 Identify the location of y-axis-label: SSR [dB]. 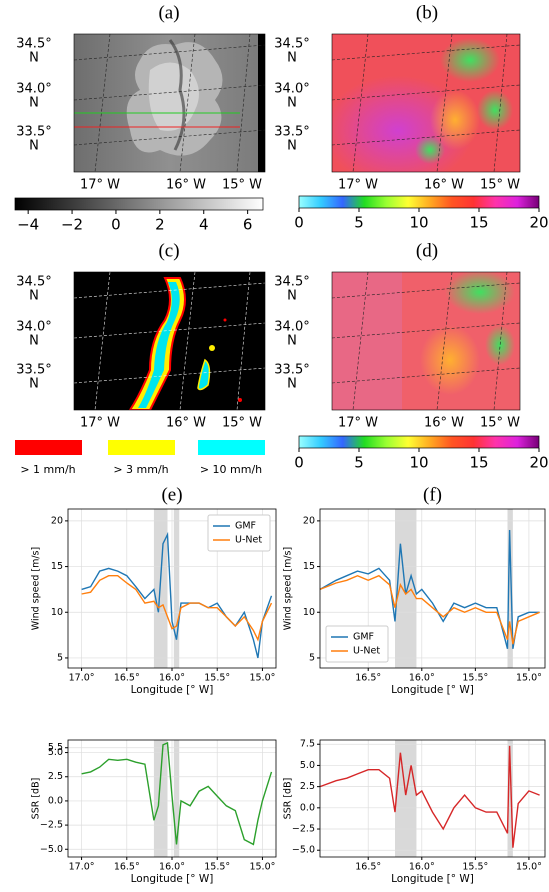
(36, 799).